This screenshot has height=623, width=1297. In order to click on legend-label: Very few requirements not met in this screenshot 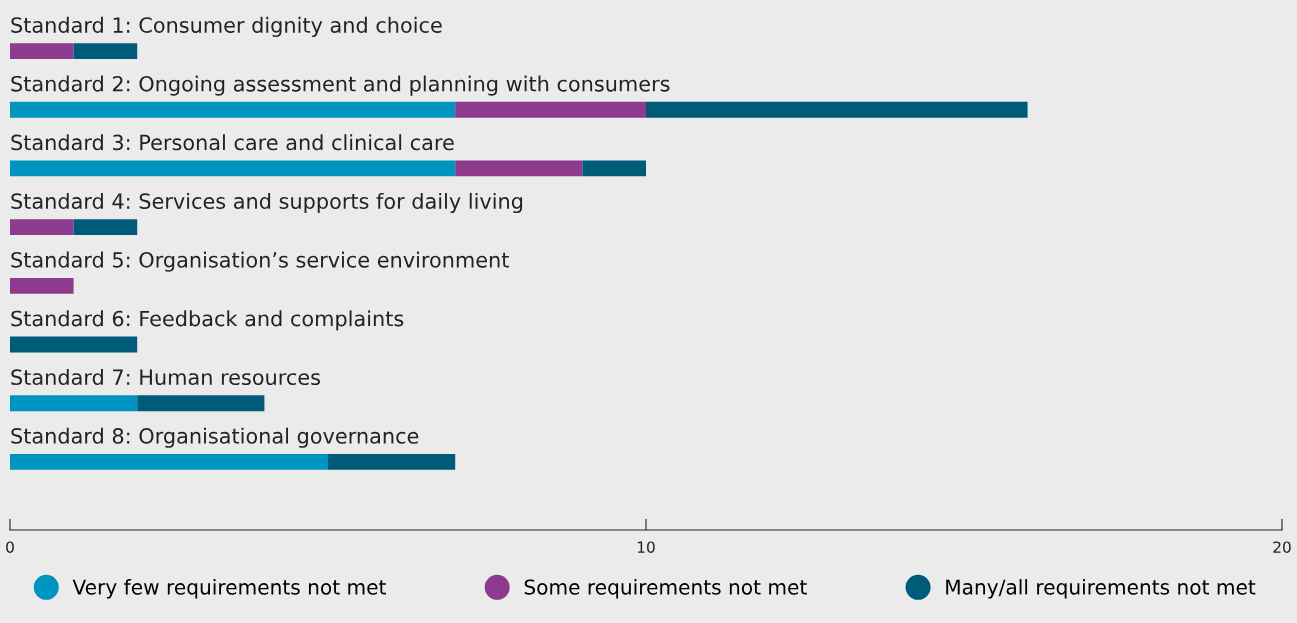, I will do `click(229, 589)`.